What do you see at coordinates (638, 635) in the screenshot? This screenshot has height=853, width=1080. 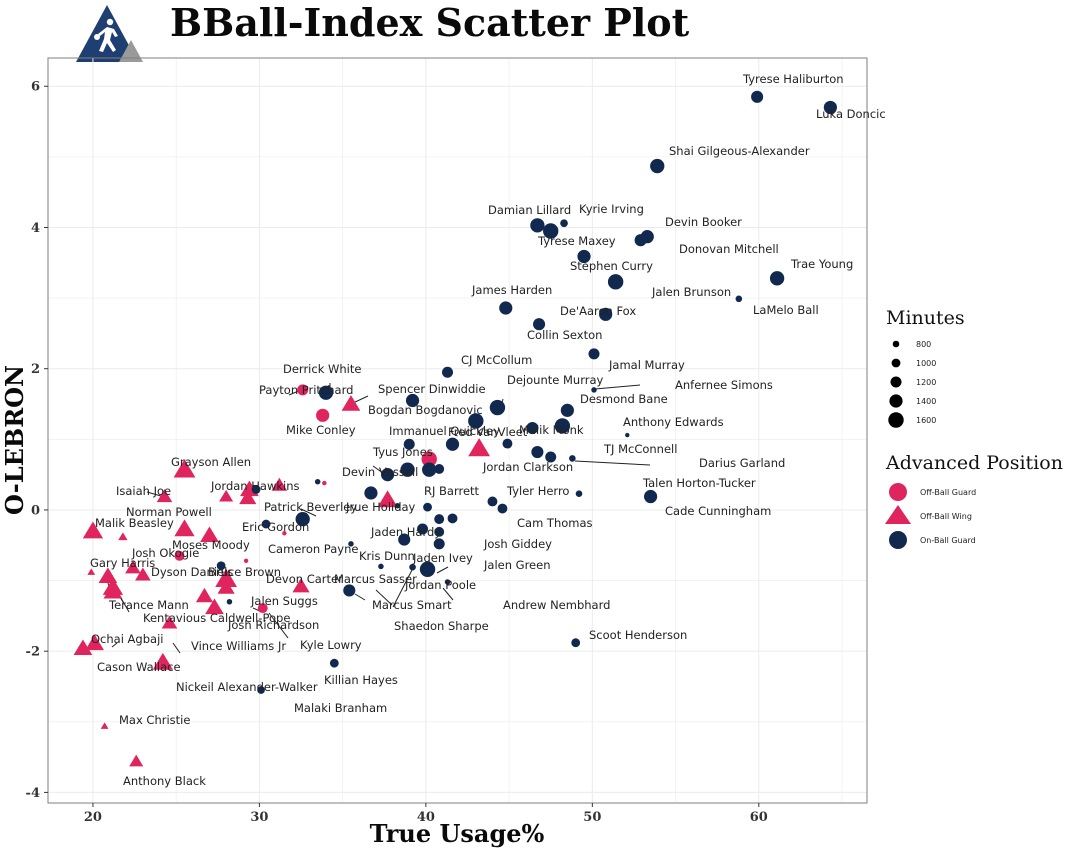 I see `point-label: Scoot Henderson` at bounding box center [638, 635].